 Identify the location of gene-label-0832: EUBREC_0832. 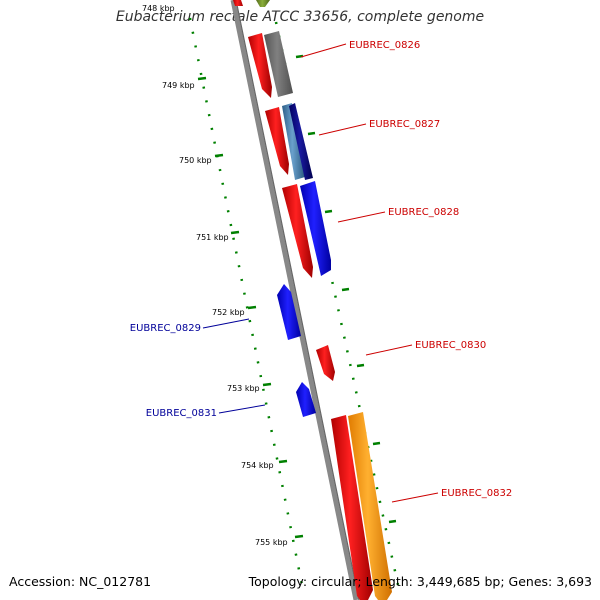
(476, 493).